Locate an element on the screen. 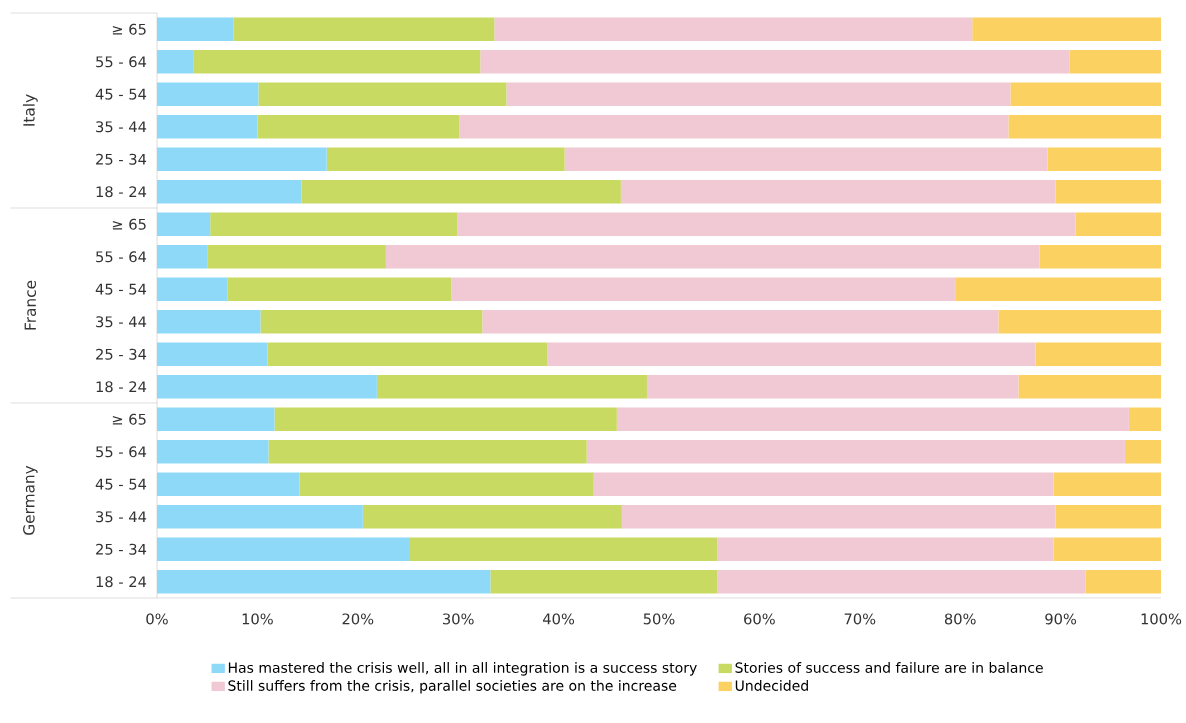 Image resolution: width=1186 pixels, height=723 pixels. x-tick-label: 100% is located at coordinates (1161, 619).